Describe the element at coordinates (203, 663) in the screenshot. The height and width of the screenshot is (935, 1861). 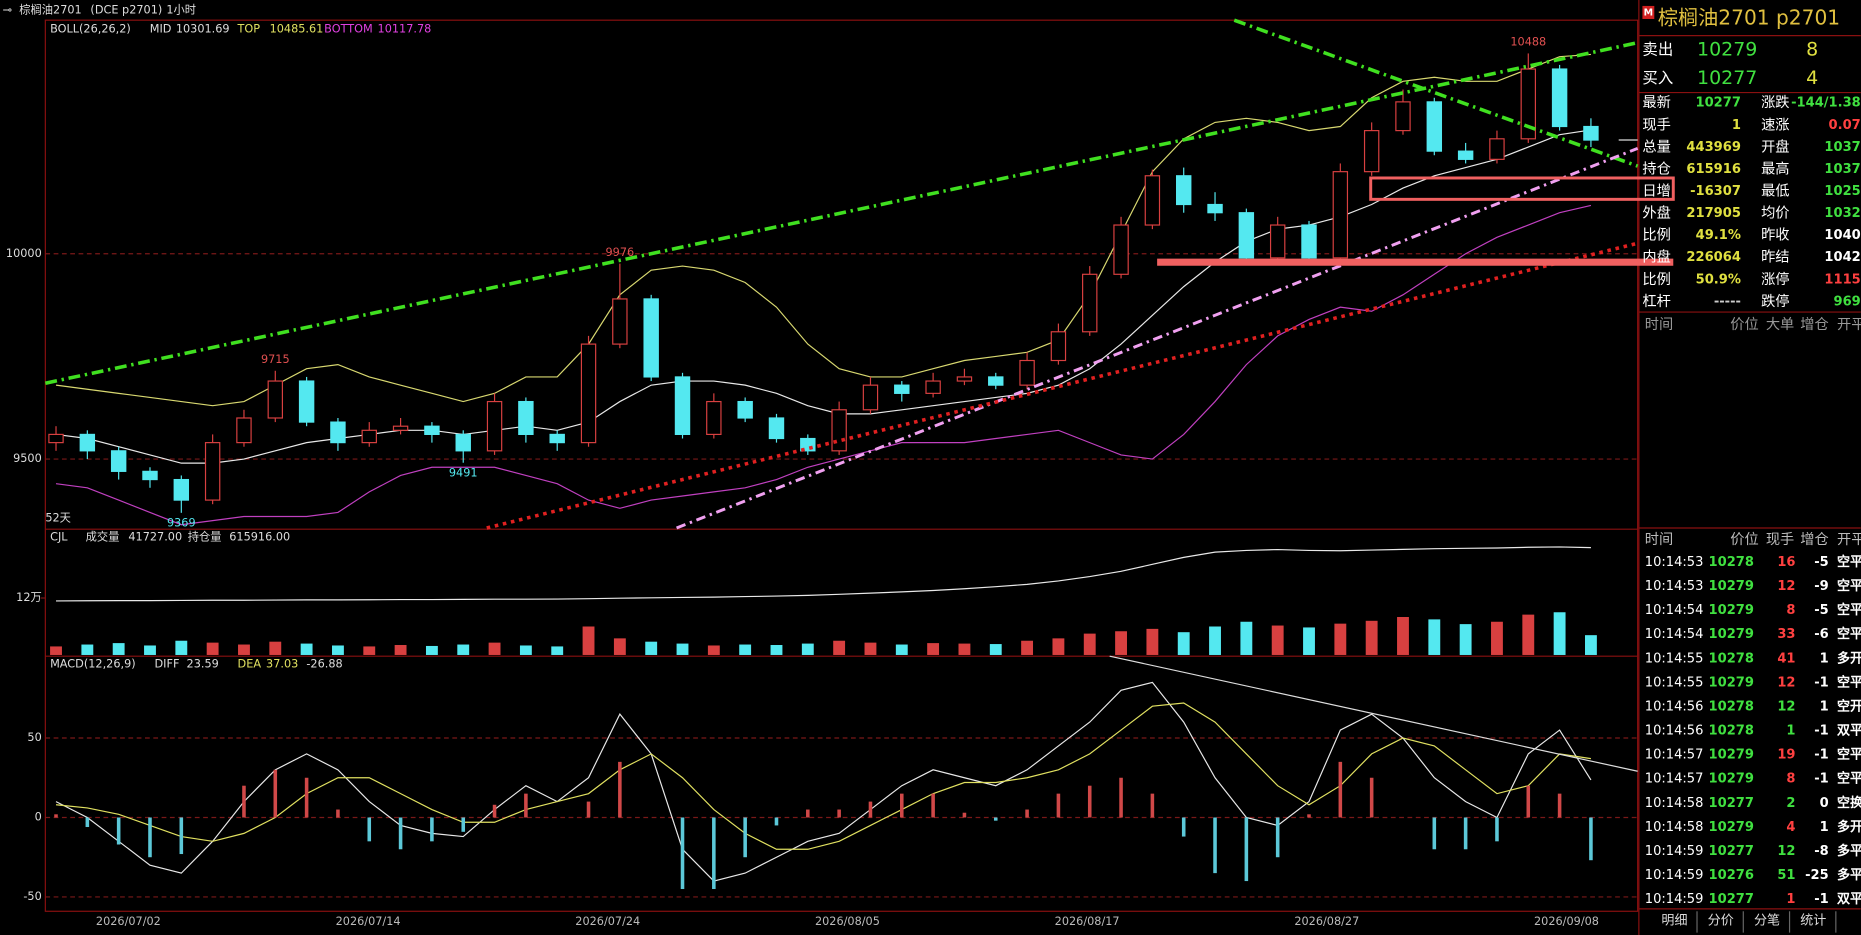
I see `legend-value: 23.59` at that location.